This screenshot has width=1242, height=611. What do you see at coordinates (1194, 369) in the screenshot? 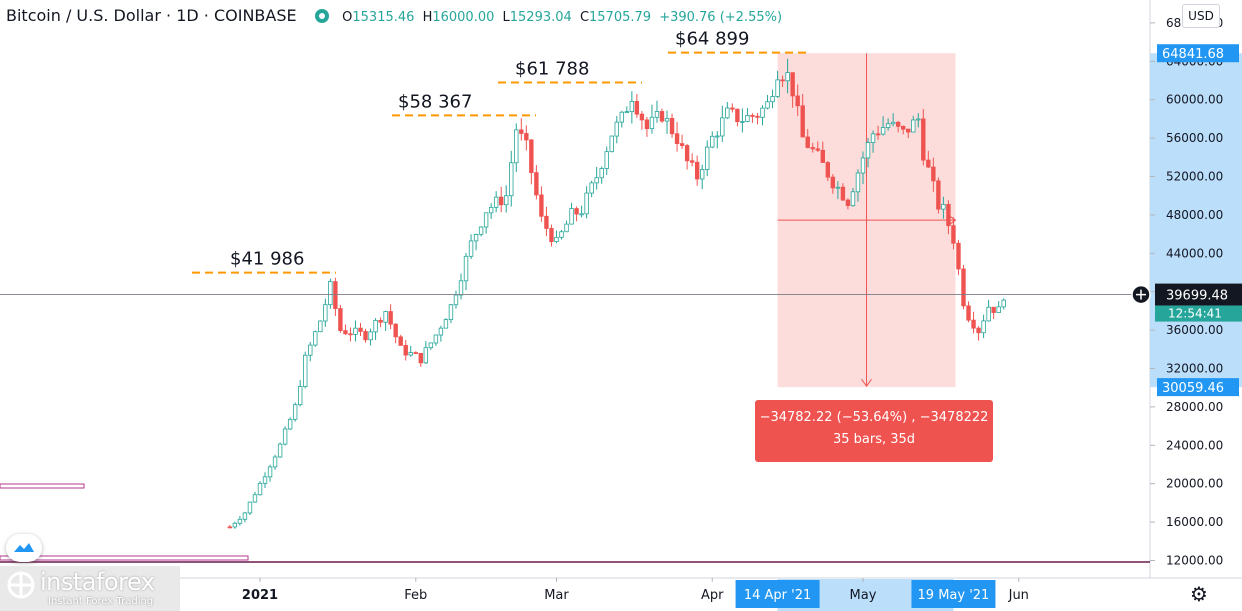
I see `price-tick-label: 32000.00` at bounding box center [1194, 369].